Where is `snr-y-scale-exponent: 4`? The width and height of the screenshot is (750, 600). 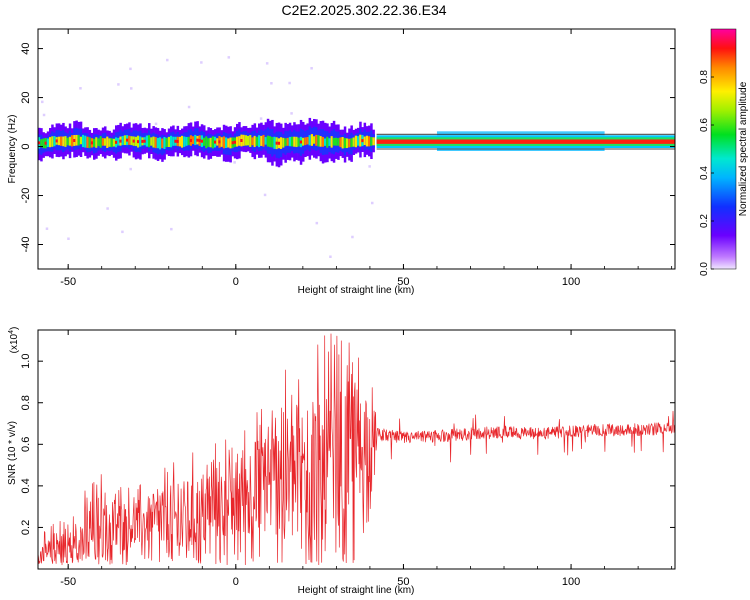
snr-y-scale-exponent: 4 is located at coordinates (11, 332).